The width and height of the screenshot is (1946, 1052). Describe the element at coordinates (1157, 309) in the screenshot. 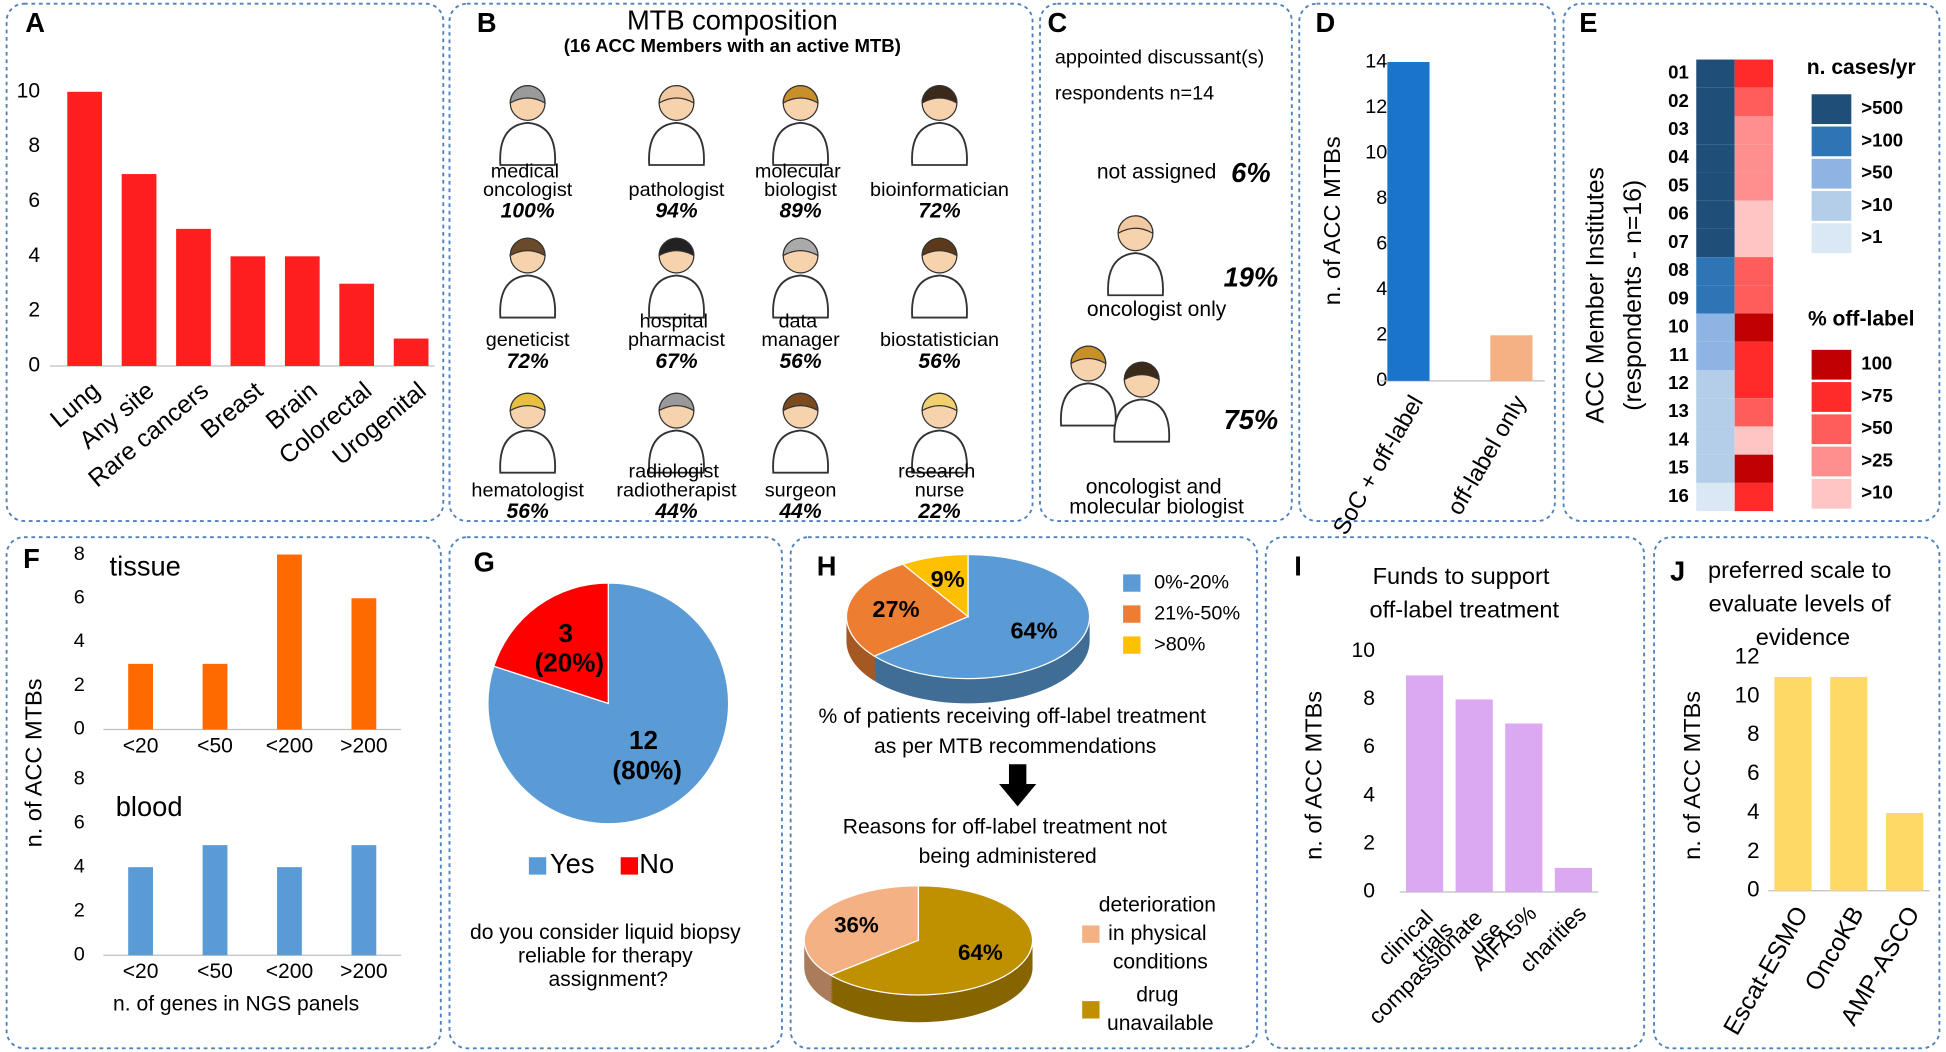

I see `role-label: oncologist only` at that location.